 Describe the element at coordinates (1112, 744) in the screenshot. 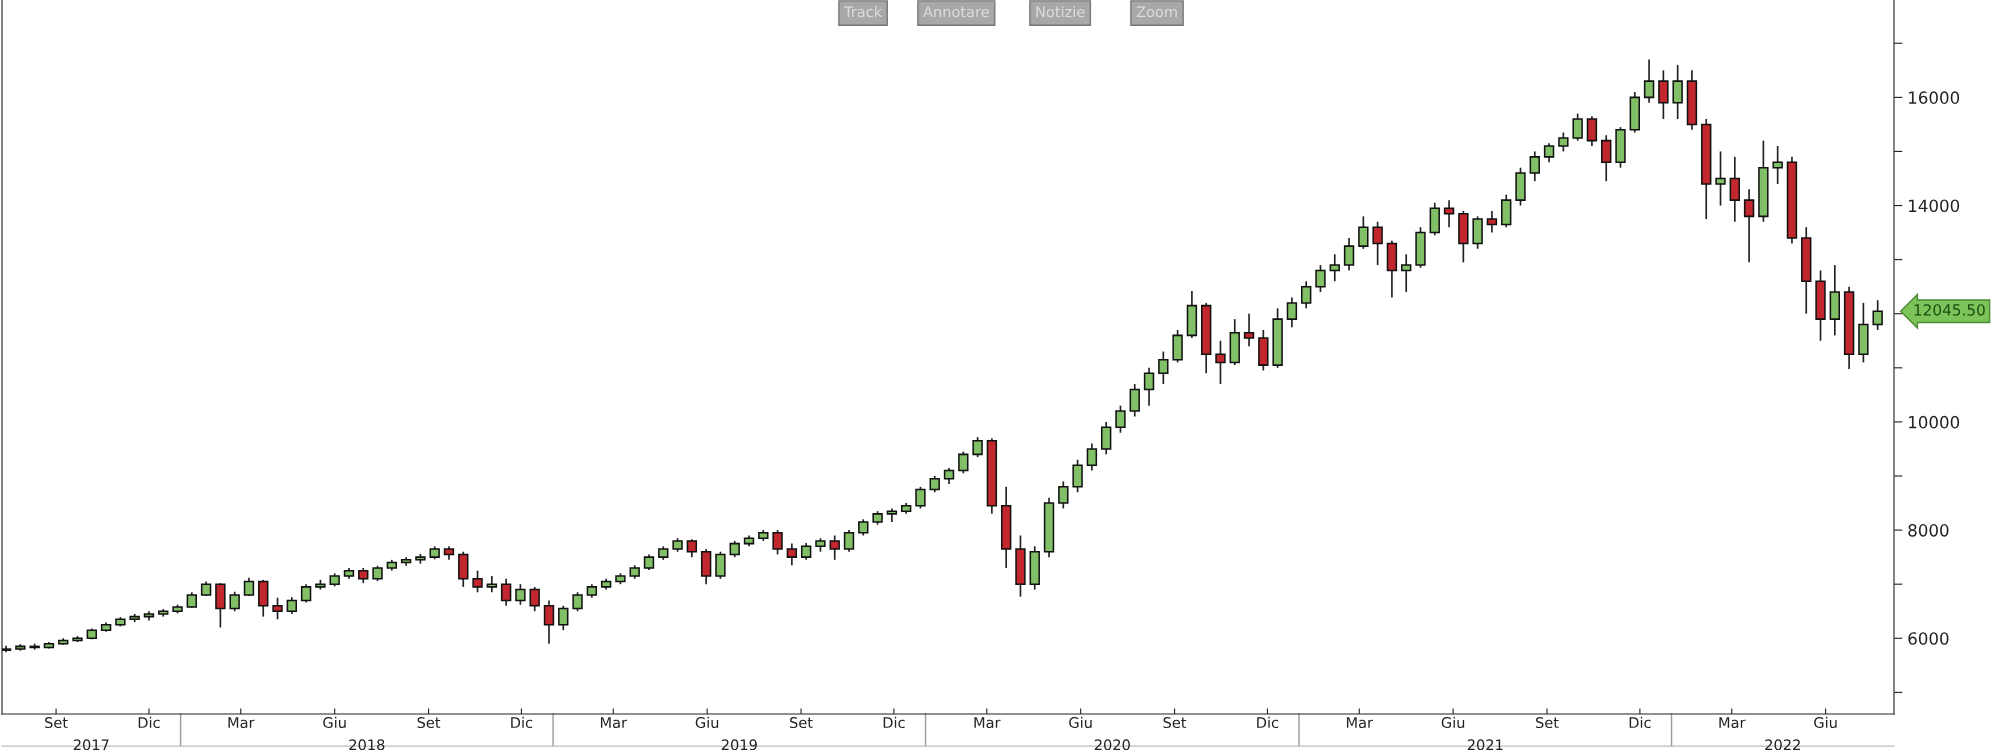

I see `text: 2020` at that location.